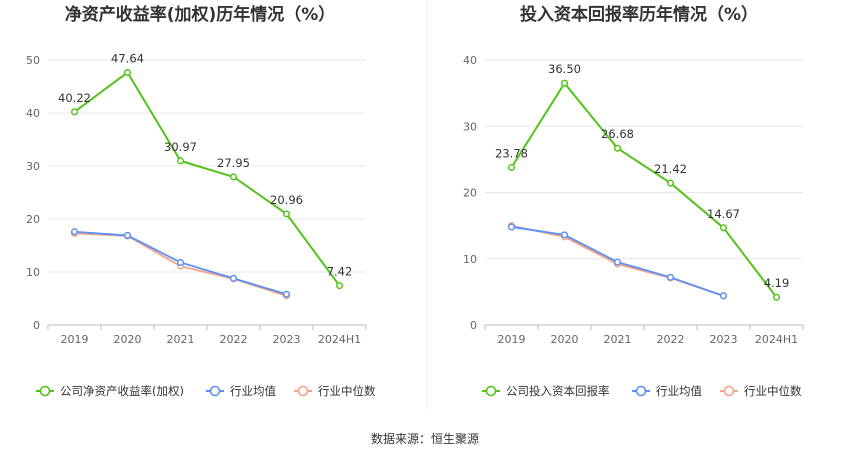 The width and height of the screenshot is (850, 459). I want to click on data-label: 47.64, so click(127, 59).